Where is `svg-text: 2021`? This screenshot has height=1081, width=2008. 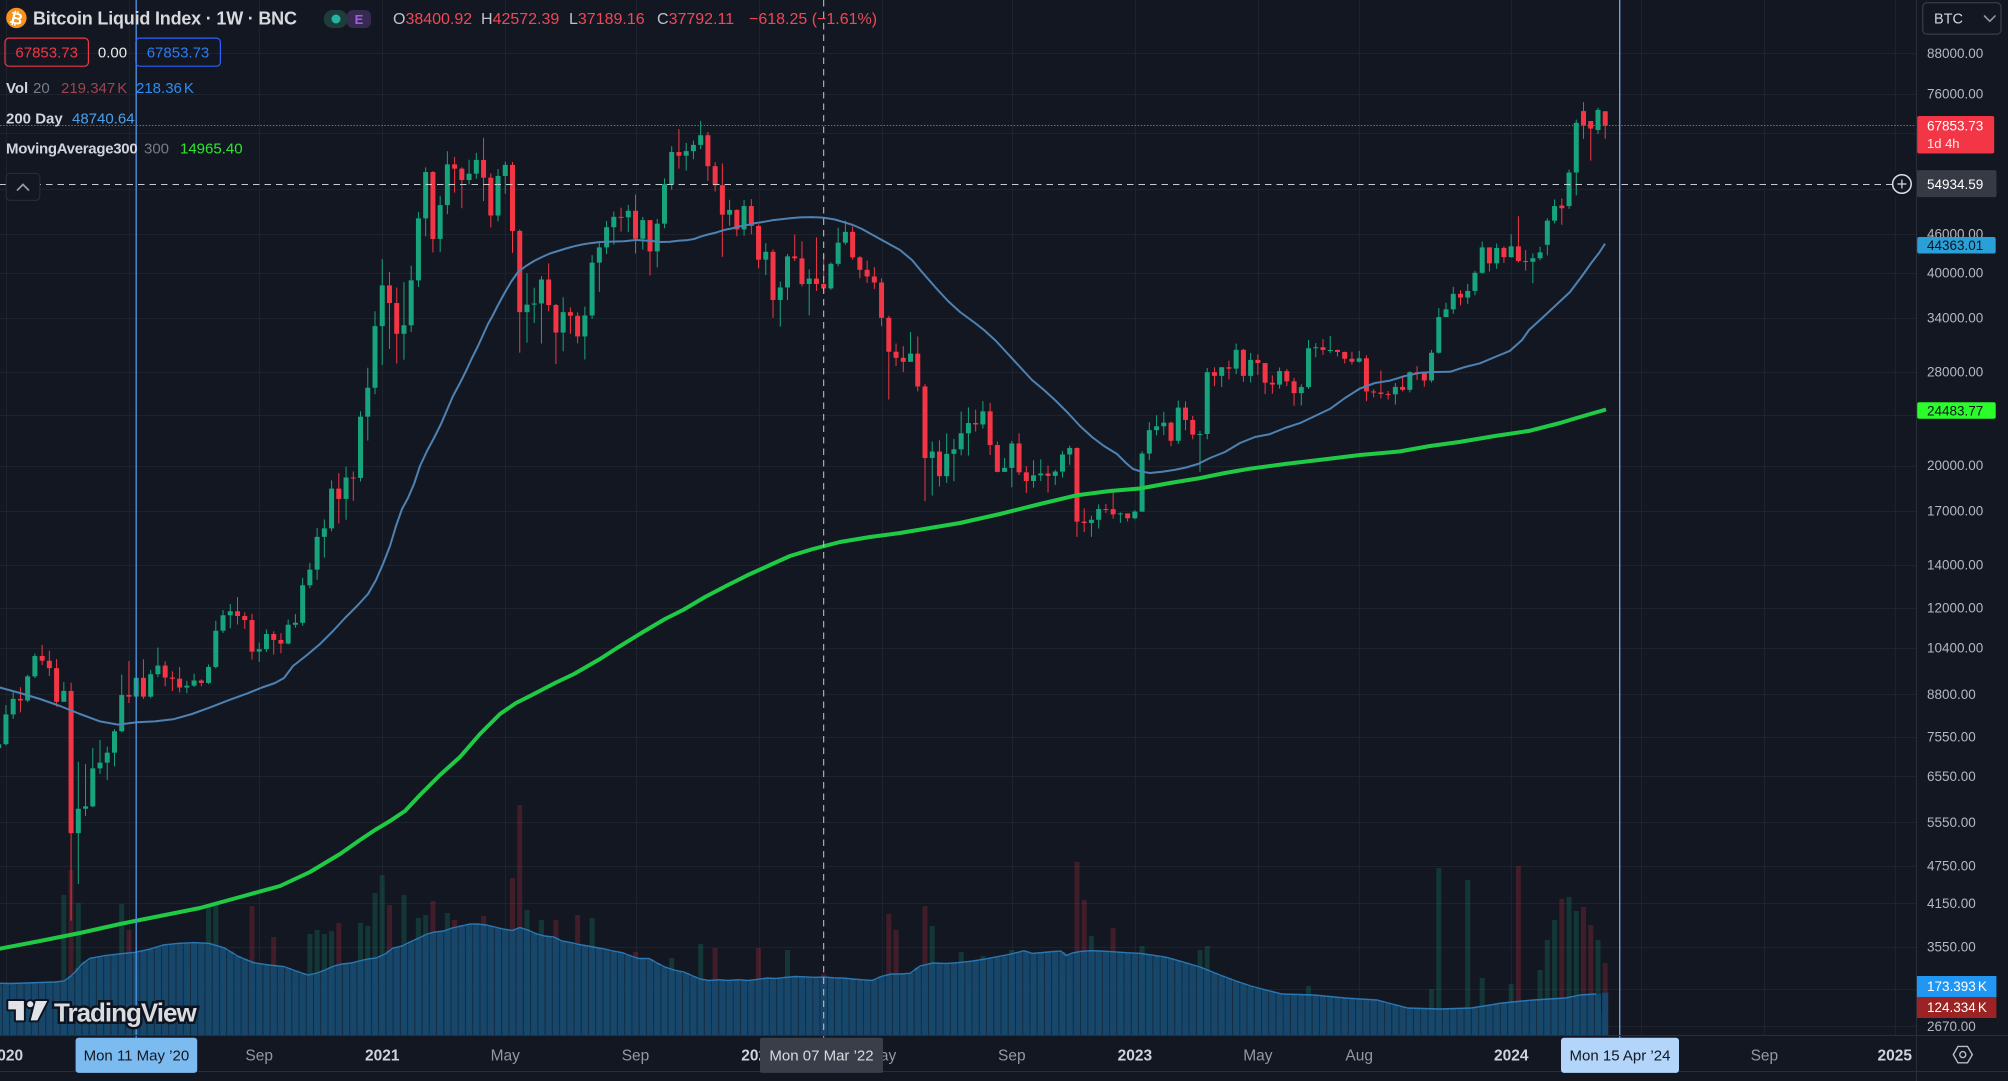
svg-text: 2021 is located at coordinates (382, 1056).